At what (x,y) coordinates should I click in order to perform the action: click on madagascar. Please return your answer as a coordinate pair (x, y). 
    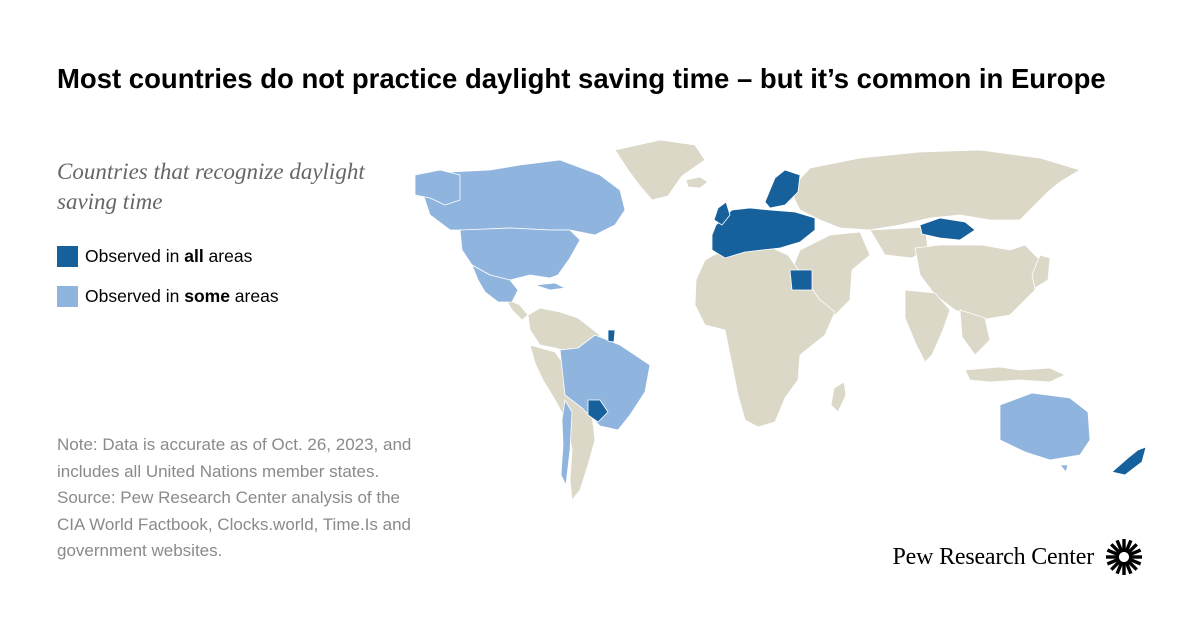
    Looking at the image, I should click on (838, 397).